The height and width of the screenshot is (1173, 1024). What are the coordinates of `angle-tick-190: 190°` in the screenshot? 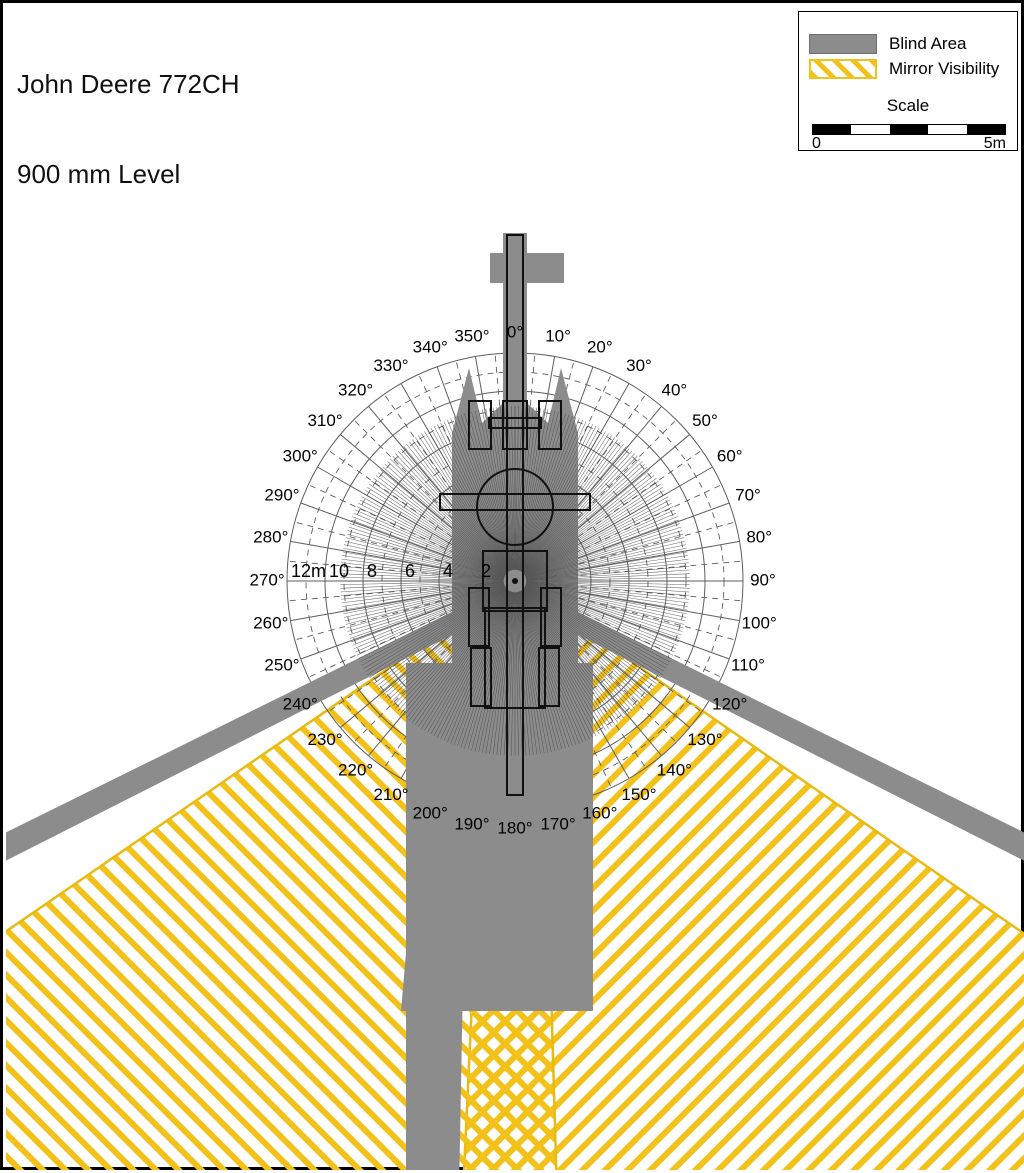 It's located at (471, 824).